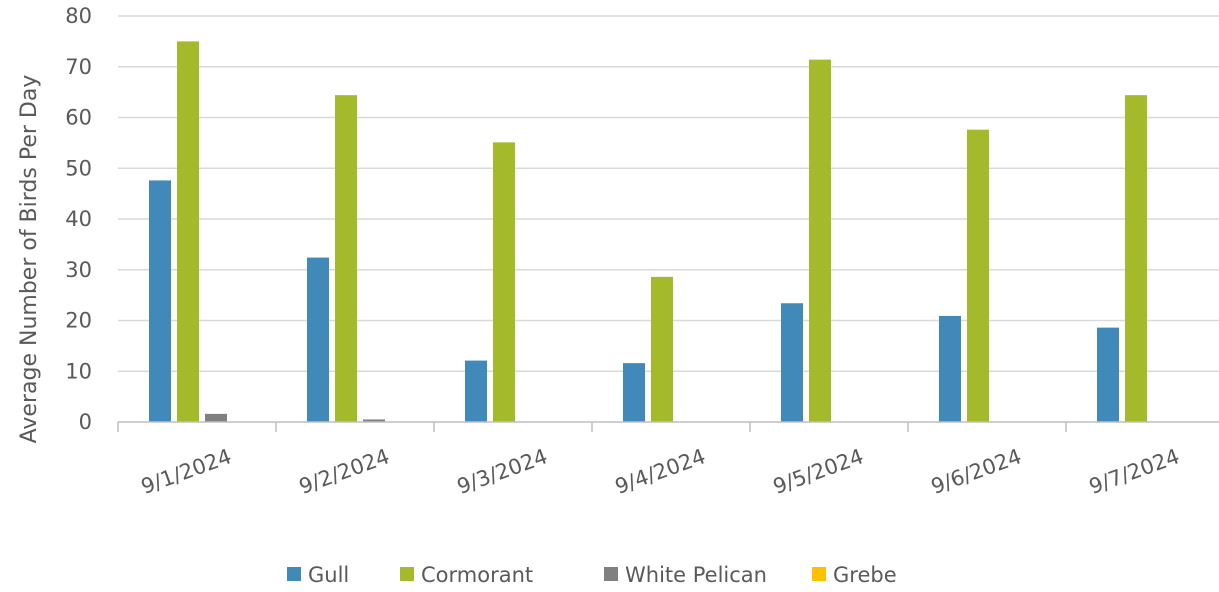 The image size is (1219, 592). Describe the element at coordinates (78, 270) in the screenshot. I see `y-tick-label: 30` at that location.